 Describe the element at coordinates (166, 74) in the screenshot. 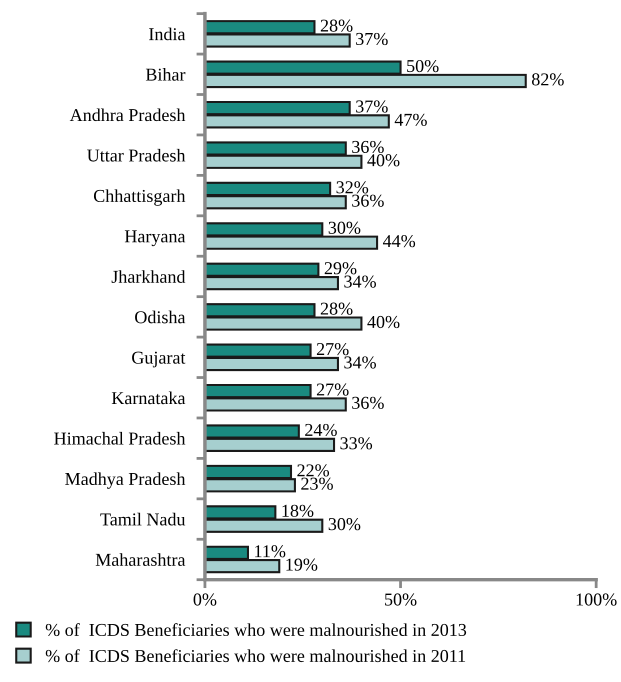

I see `y-tick-label: Bihar` at that location.